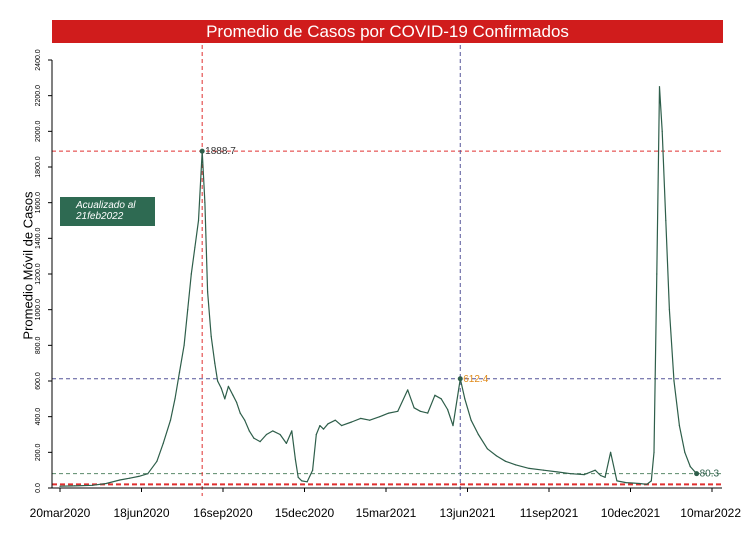  Describe the element at coordinates (220, 151) in the screenshot. I see `annotation-label-0: 1888.7` at that location.